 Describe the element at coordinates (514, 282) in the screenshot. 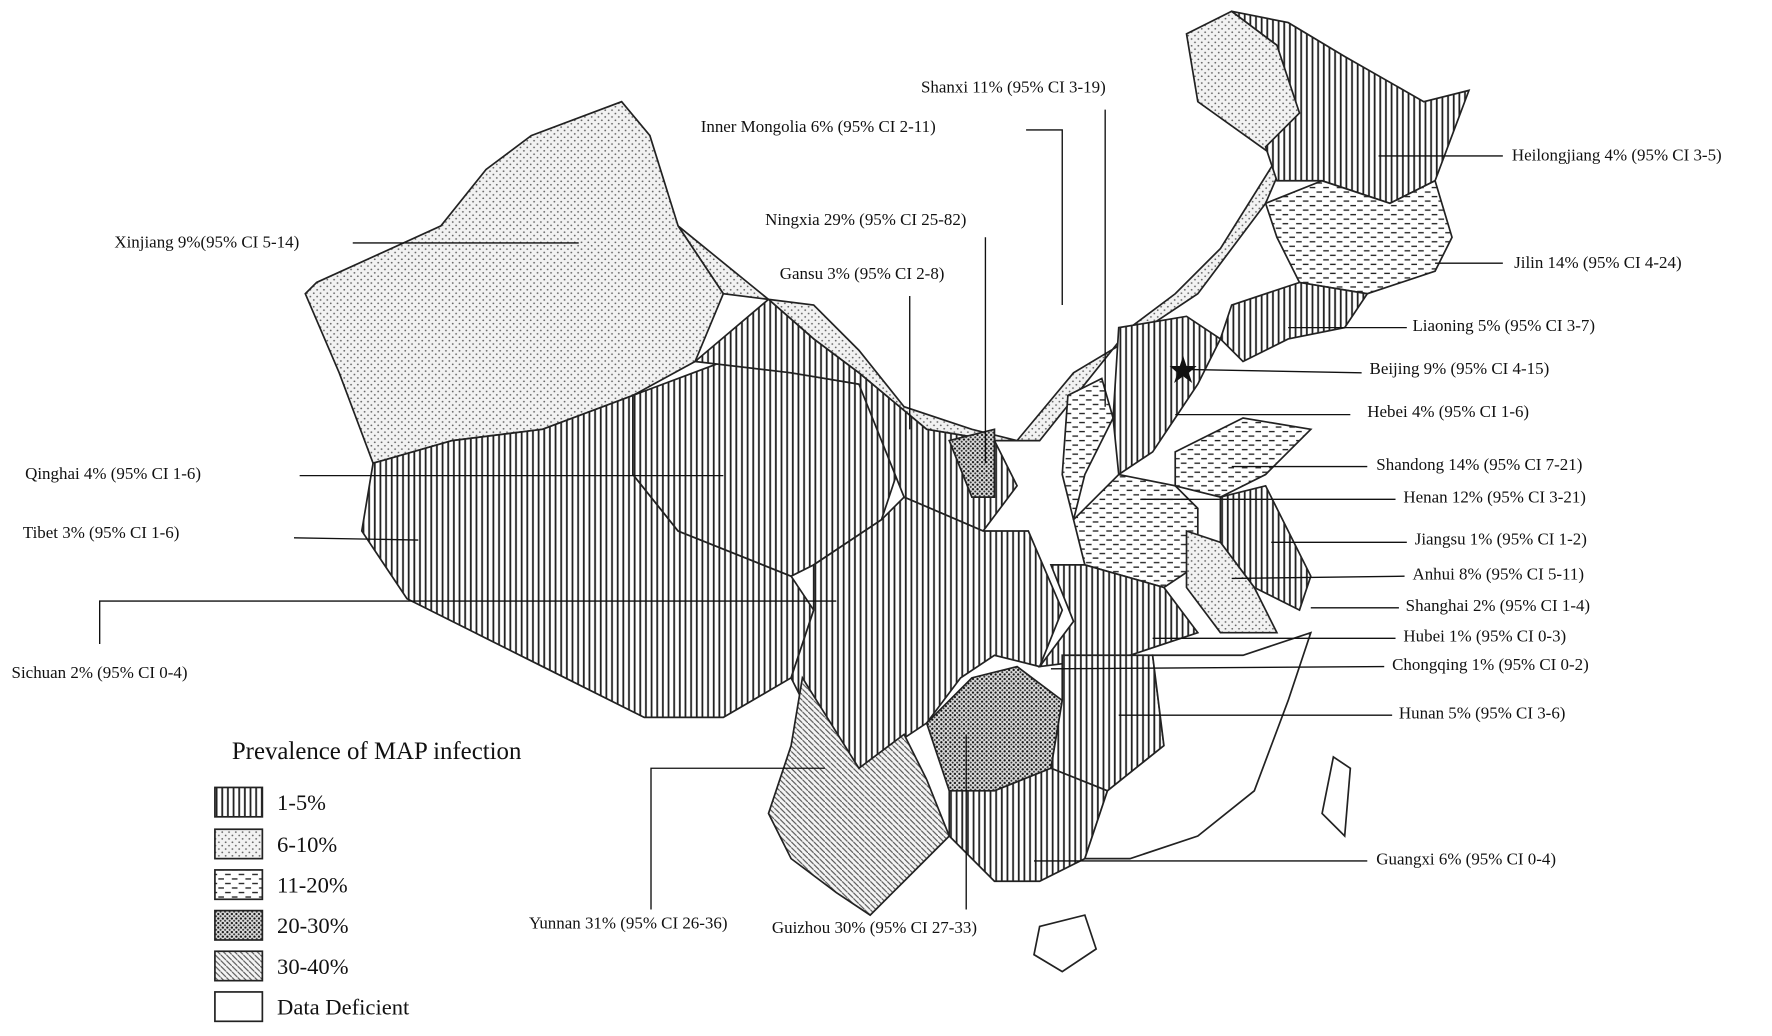

I see `region-xinjiang` at that location.